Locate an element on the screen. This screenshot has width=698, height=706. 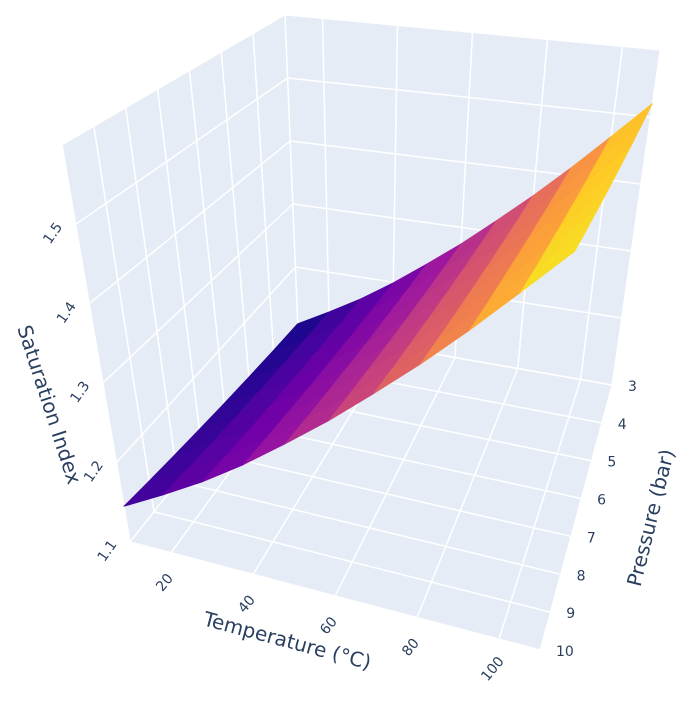
z-tick-label: 1.5 is located at coordinates (53, 233).